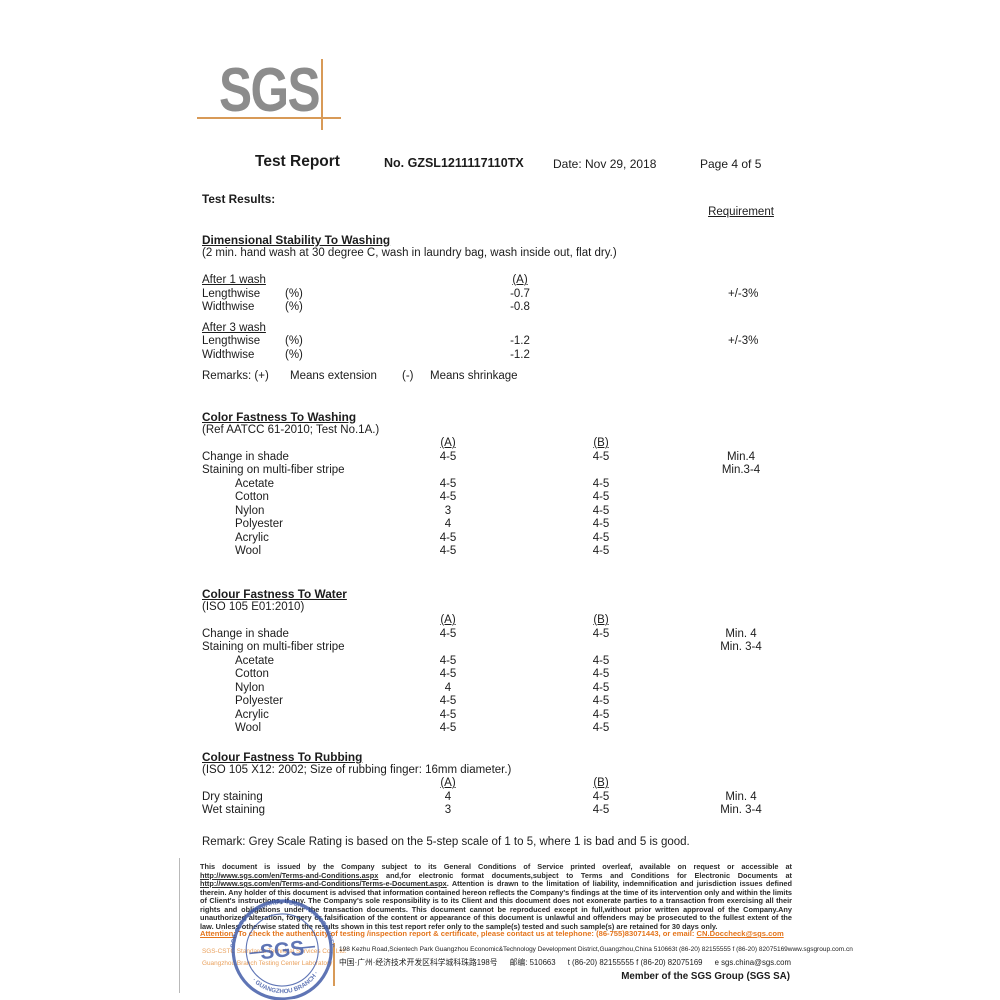  I want to click on group-label: After 1 wash, so click(234, 280).